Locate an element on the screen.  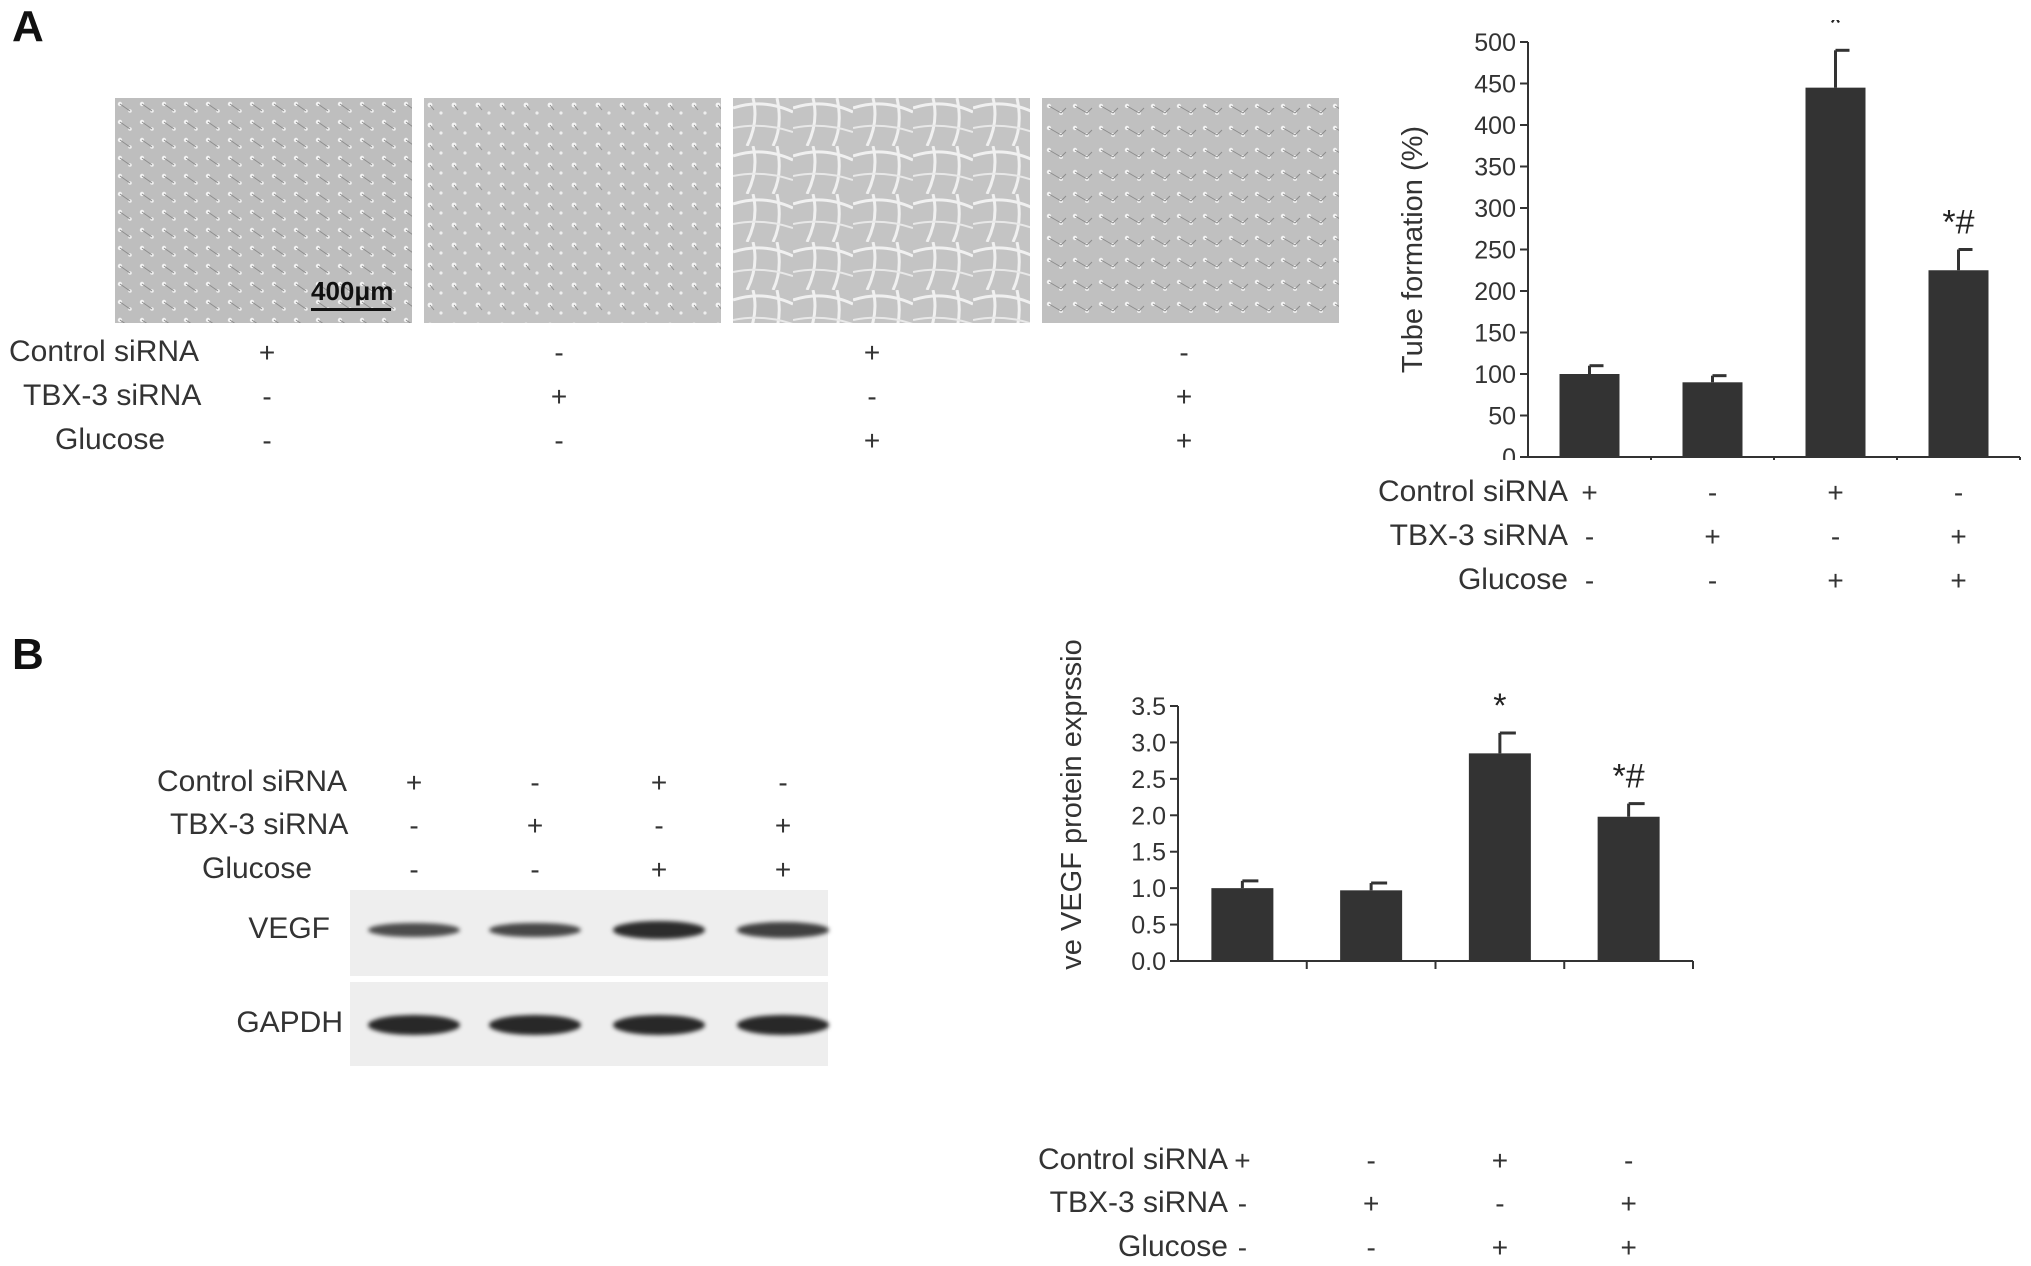
blot-separator is located at coordinates (589, 979).